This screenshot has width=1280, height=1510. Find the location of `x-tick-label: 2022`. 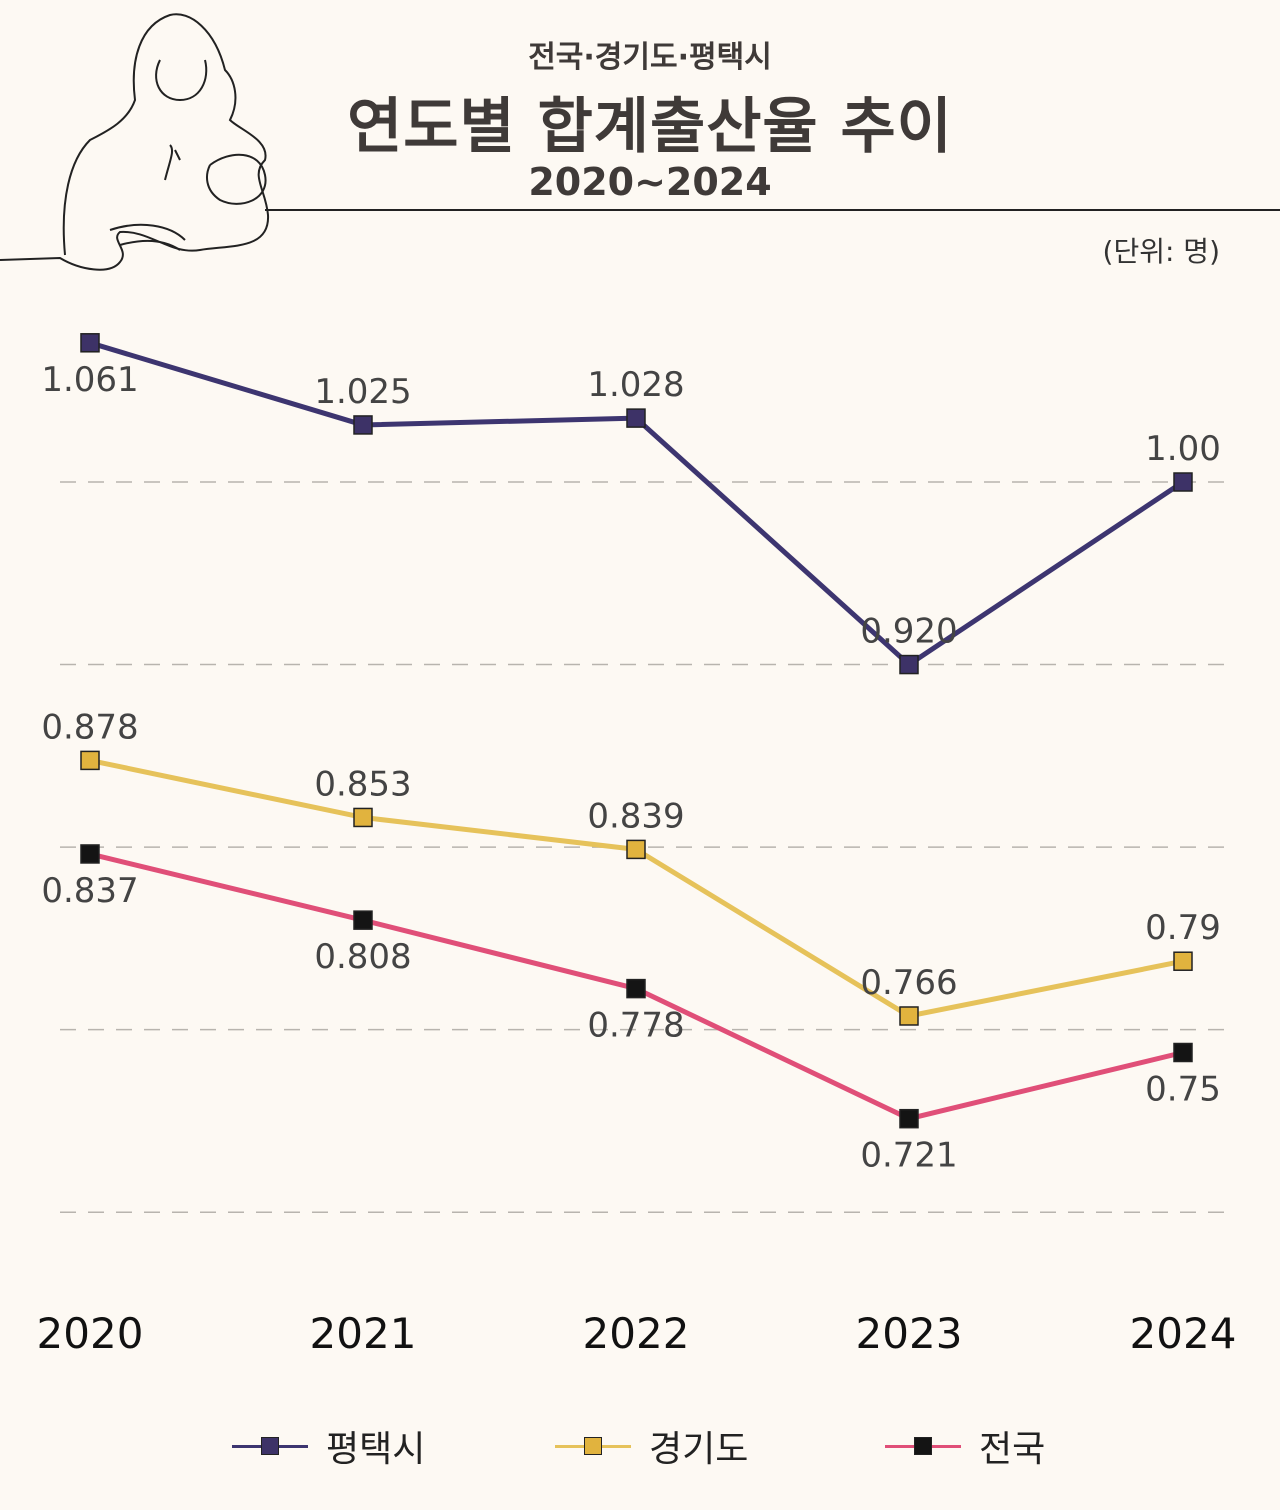

x-tick-label: 2022 is located at coordinates (636, 1333).